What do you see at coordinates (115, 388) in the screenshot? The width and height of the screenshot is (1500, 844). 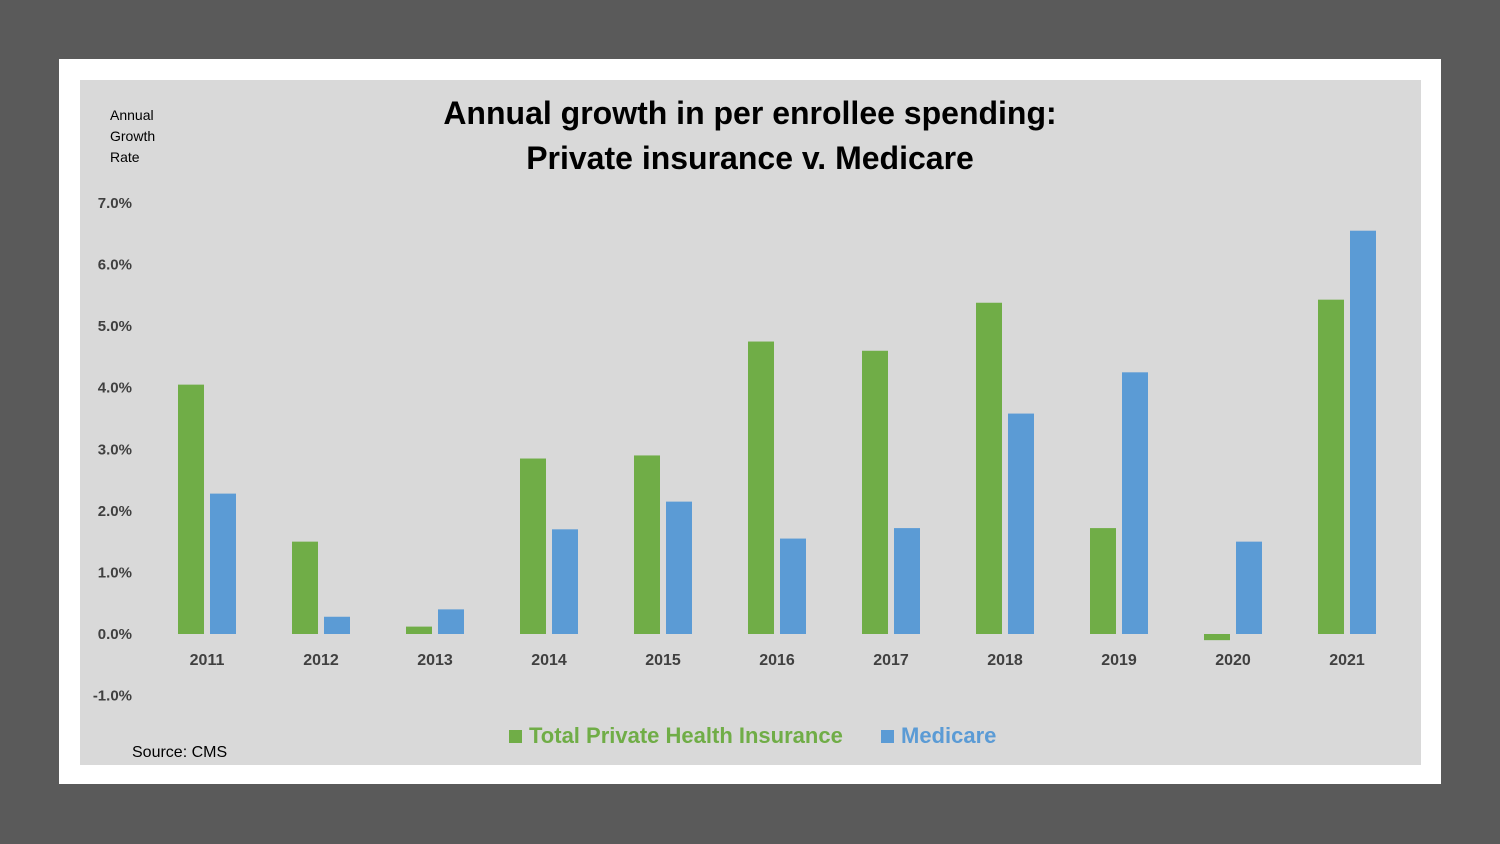 I see `y-tick-label: 4.0%` at bounding box center [115, 388].